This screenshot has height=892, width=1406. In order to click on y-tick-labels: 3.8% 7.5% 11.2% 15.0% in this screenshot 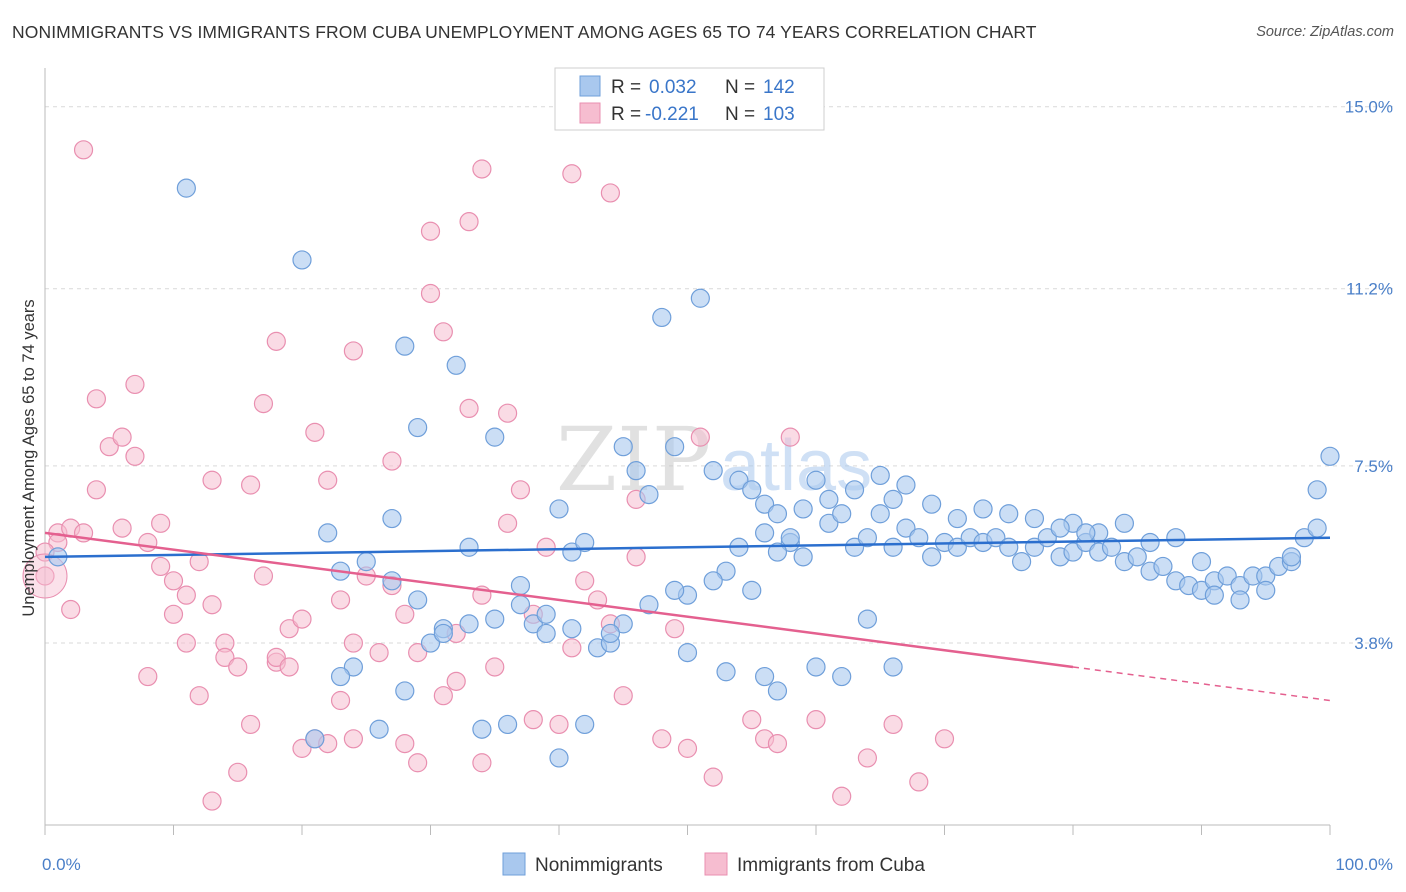, I will do `click(1369, 375)`.